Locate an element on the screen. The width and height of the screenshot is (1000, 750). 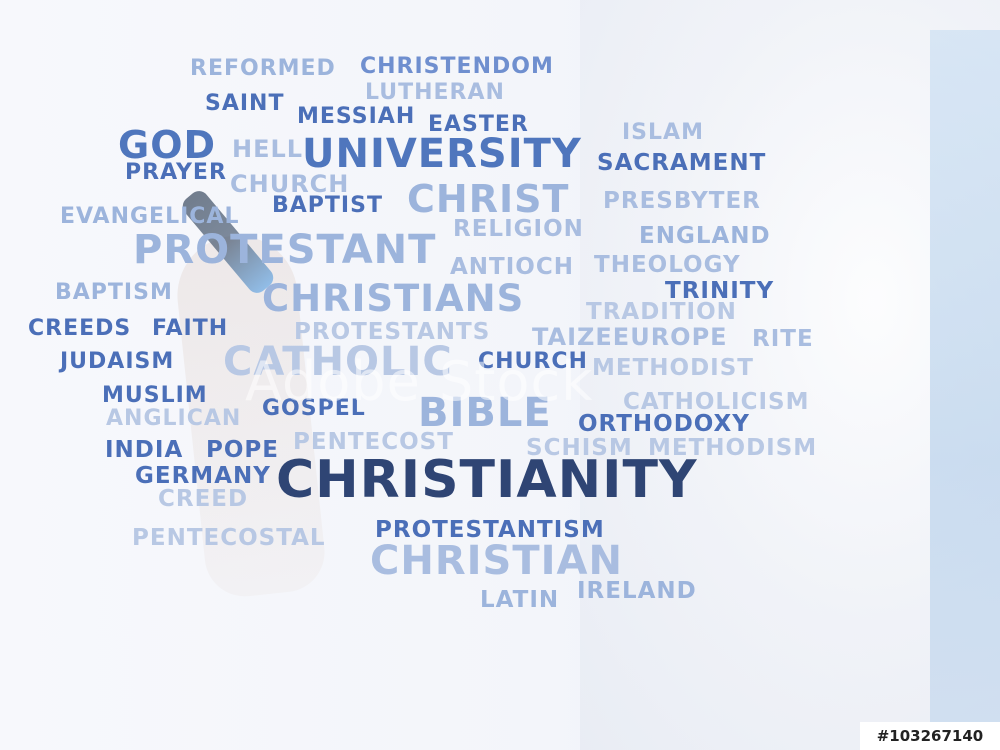
word-cloud-term: METHODIST is located at coordinates (673, 368).